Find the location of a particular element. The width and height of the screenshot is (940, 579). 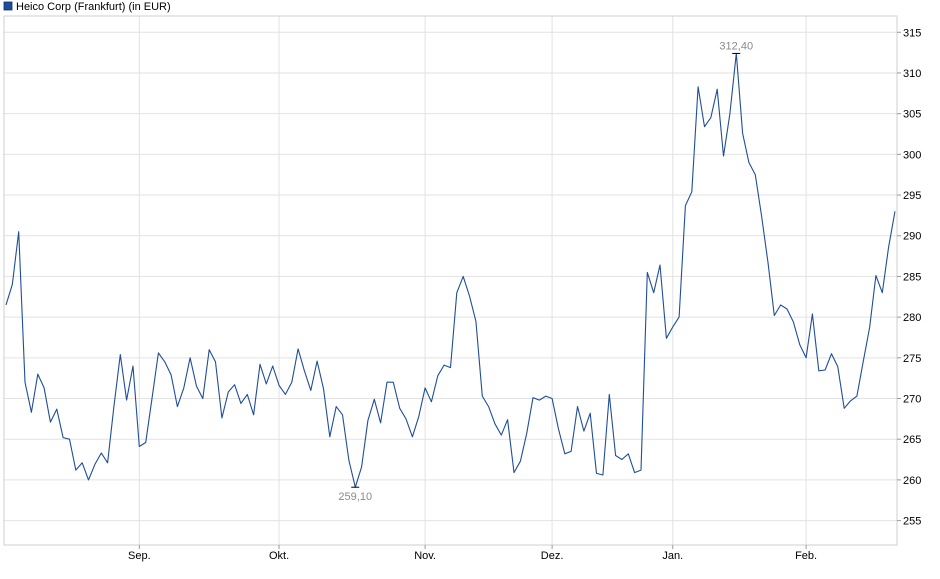

x-tick-label: Jan. is located at coordinates (672, 556).